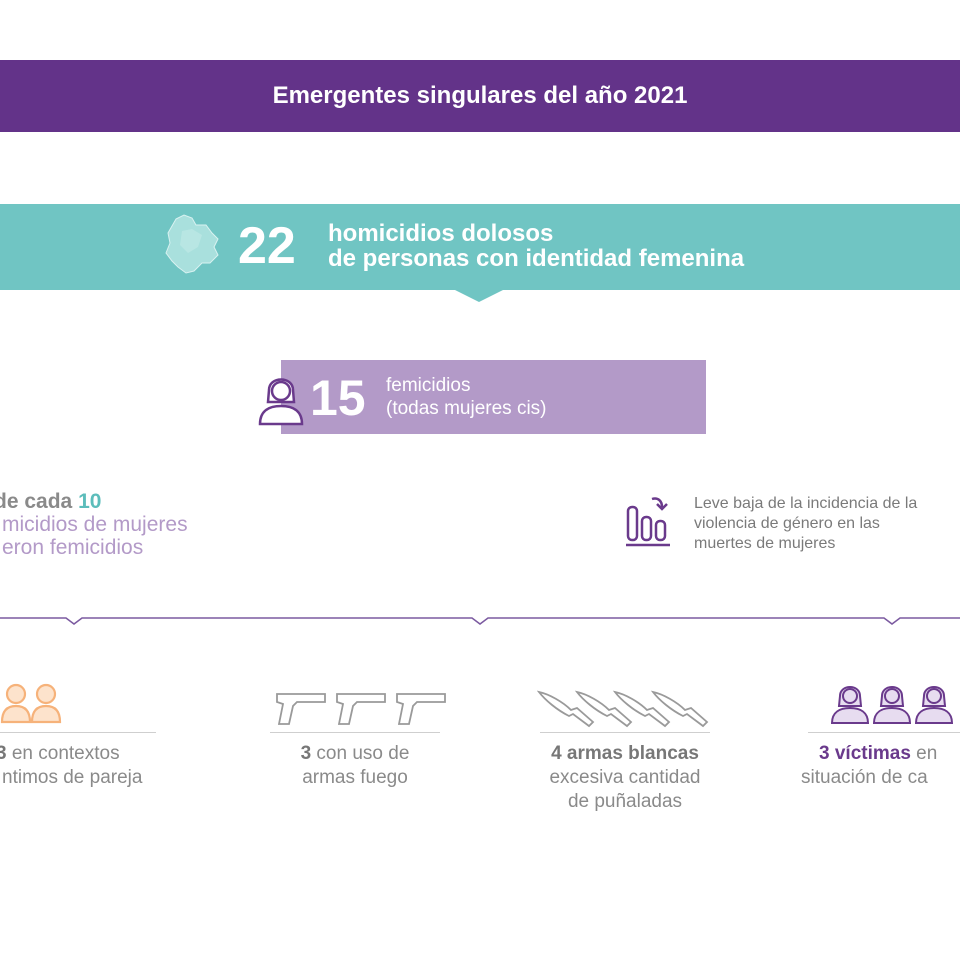 This screenshot has height=960, width=960. What do you see at coordinates (338, 398) in the screenshot?
I see `femicide-count: 15` at bounding box center [338, 398].